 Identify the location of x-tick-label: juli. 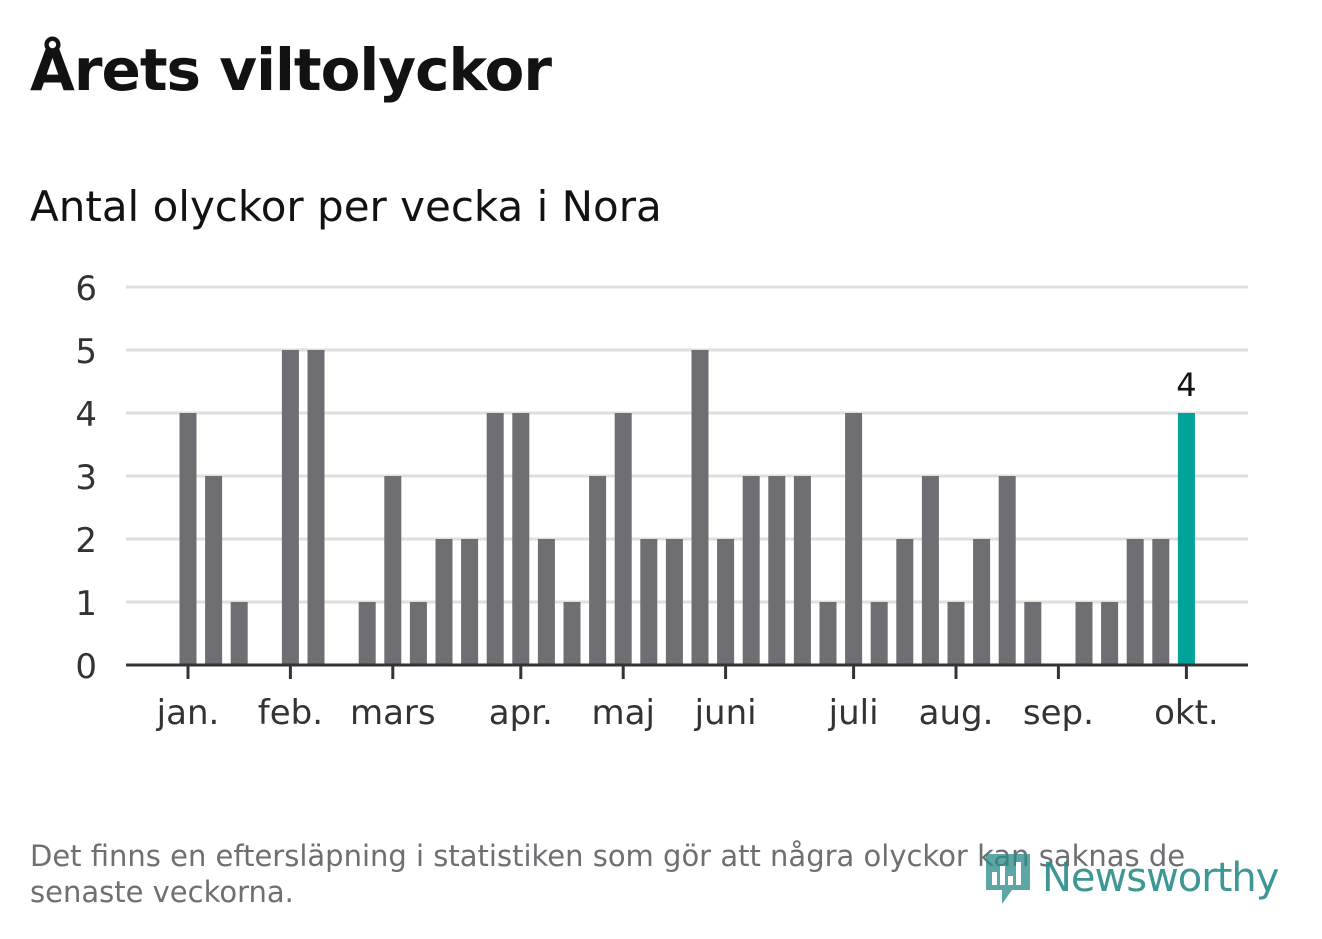
(853, 713).